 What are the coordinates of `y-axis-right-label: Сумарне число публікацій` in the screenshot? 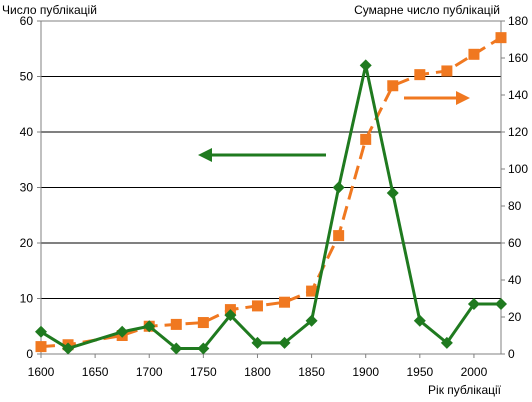 It's located at (427, 10).